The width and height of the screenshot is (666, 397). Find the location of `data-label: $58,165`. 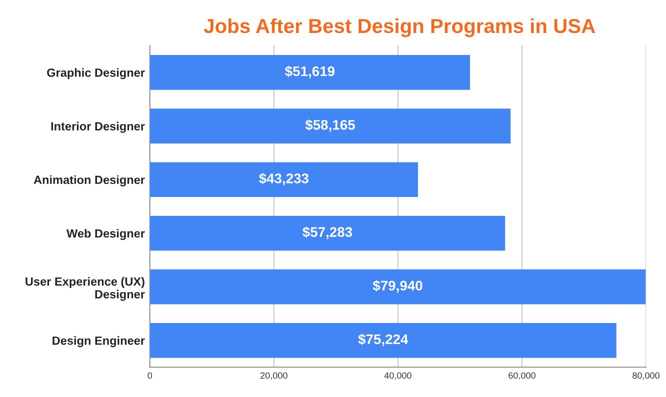

data-label: $58,165 is located at coordinates (330, 125).